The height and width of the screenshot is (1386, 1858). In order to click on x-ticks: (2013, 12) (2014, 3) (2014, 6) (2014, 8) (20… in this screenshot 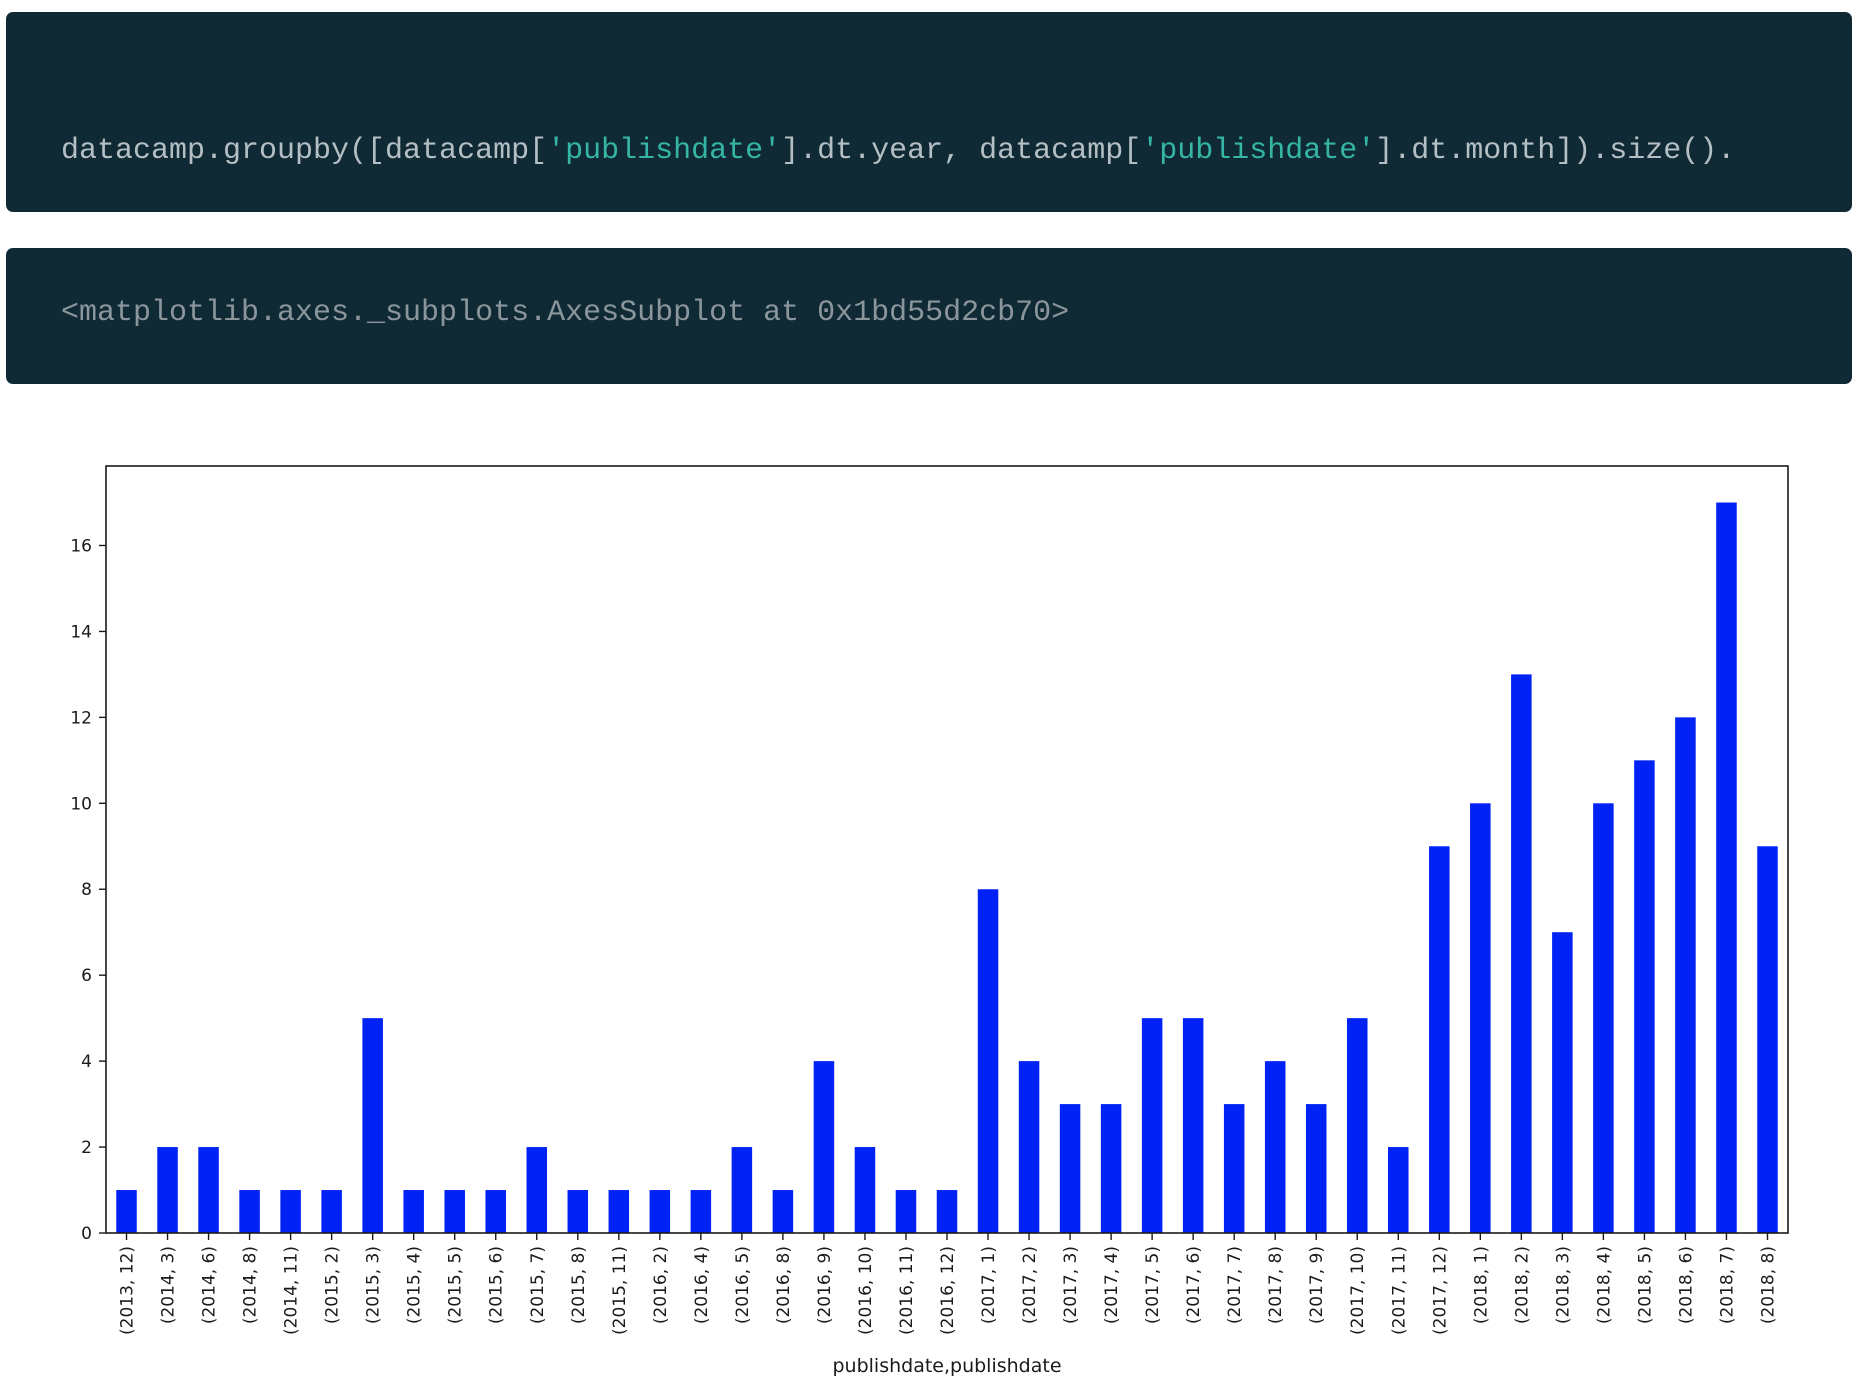, I will do `click(948, 1284)`.